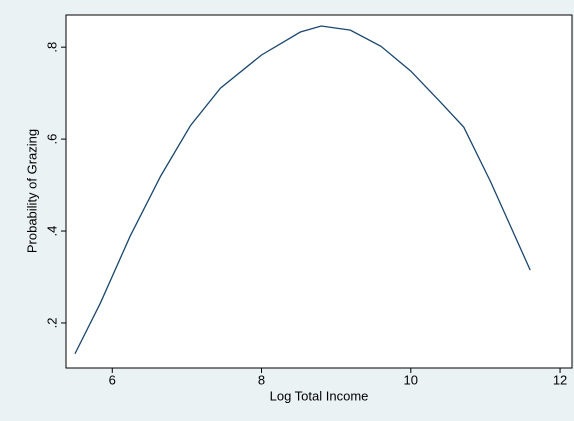 The width and height of the screenshot is (574, 421). I want to click on x-tick-label: 10, so click(411, 379).